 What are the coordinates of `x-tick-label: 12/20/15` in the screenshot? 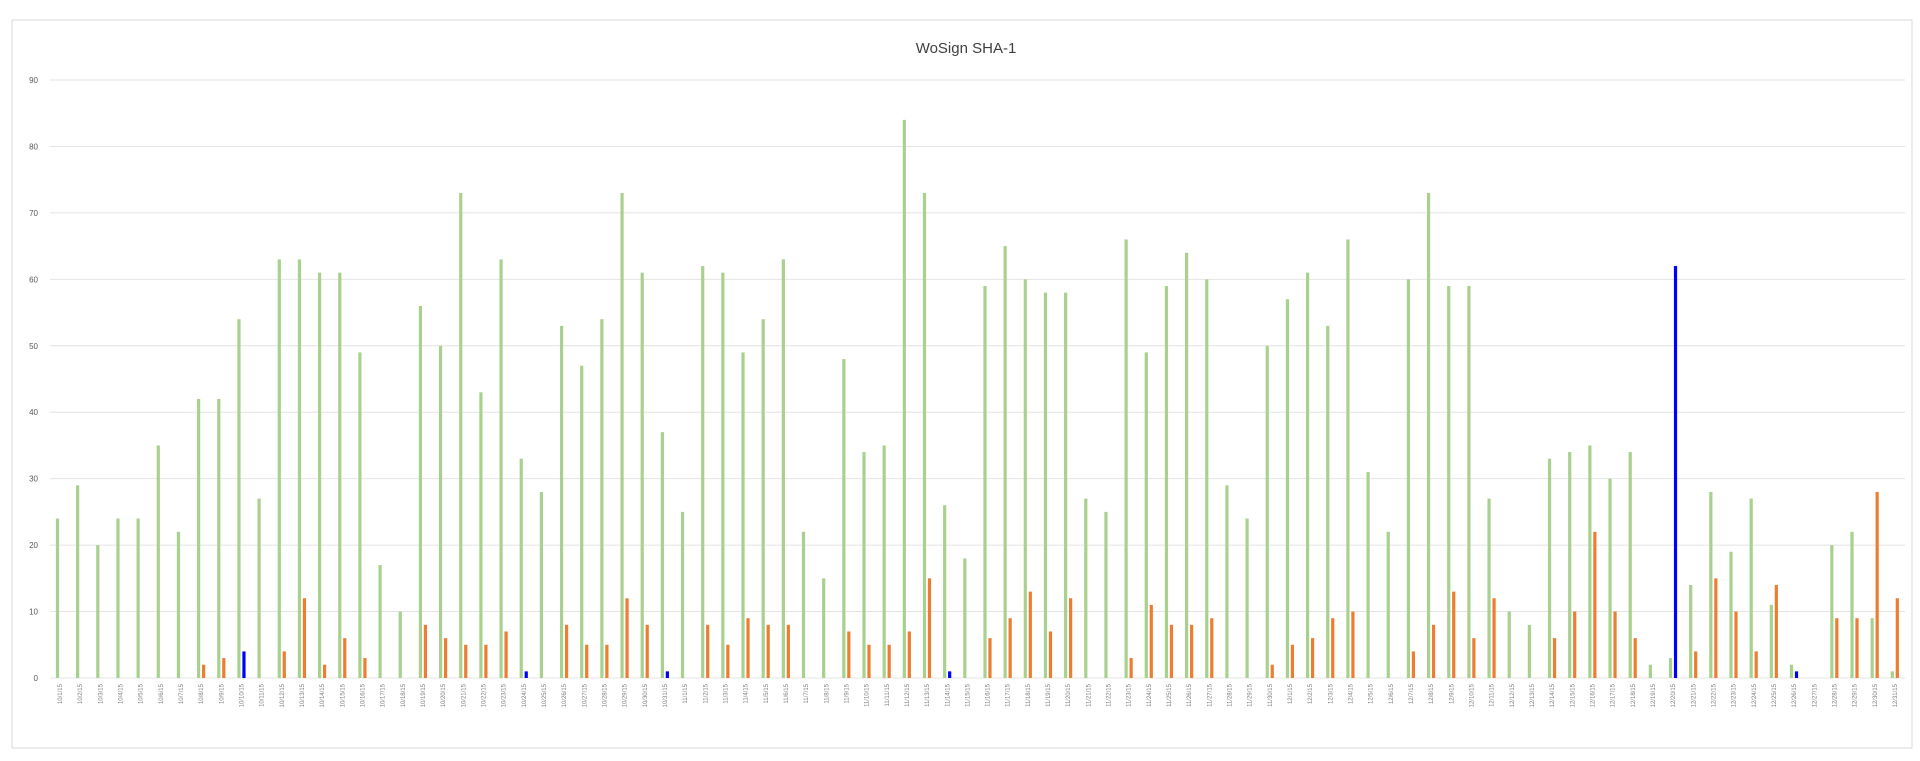 It's located at (1674, 695).